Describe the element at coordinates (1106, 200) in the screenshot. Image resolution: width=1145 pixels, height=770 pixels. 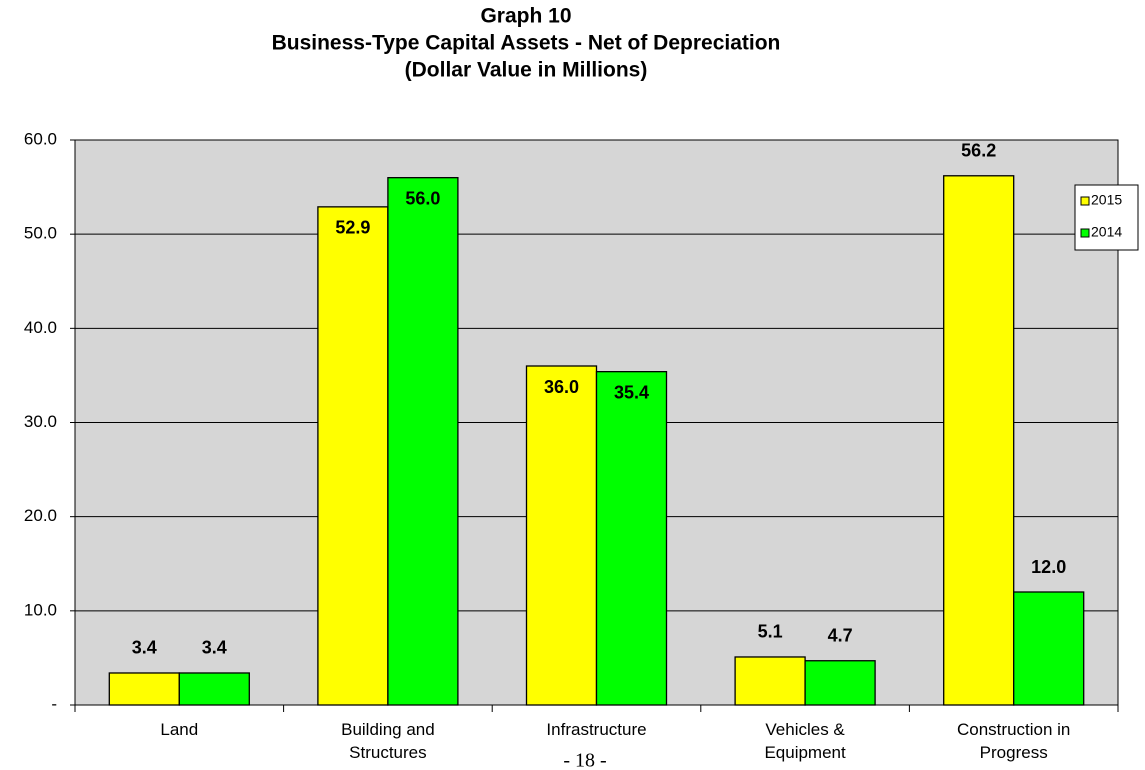
I see `legend-label: 2015` at that location.